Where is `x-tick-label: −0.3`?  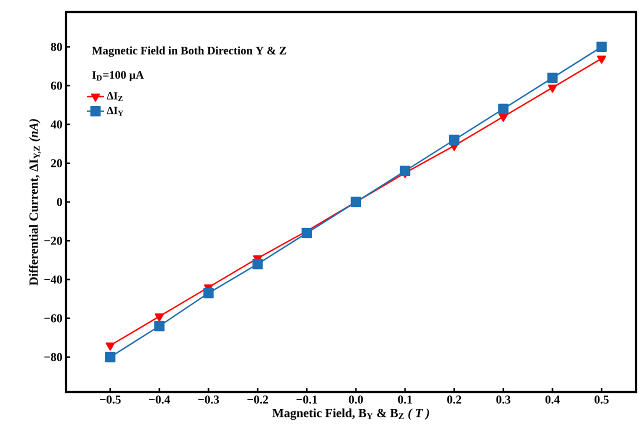
x-tick-label: −0.3 is located at coordinates (208, 400).